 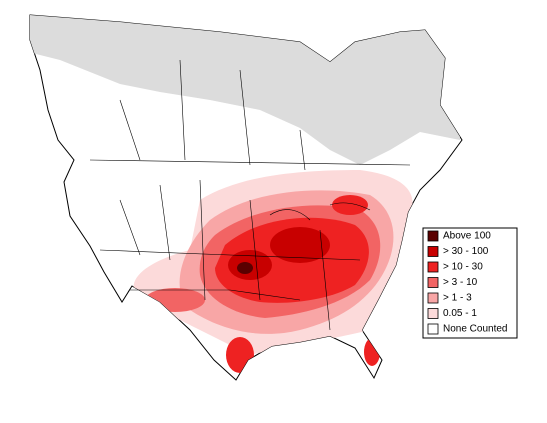 What do you see at coordinates (463, 267) in the screenshot?
I see `legend-label: > 10 - 30` at bounding box center [463, 267].